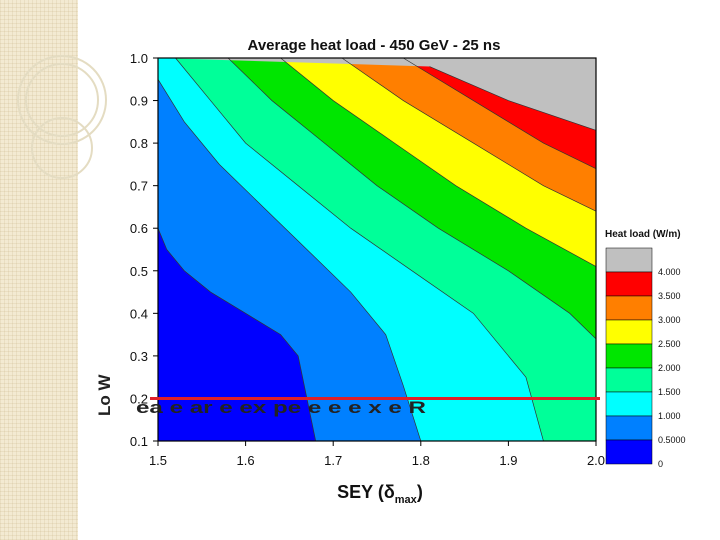 This screenshot has width=720, height=540. What do you see at coordinates (139, 356) in the screenshot?
I see `y-tick-label: 0.3` at bounding box center [139, 356].